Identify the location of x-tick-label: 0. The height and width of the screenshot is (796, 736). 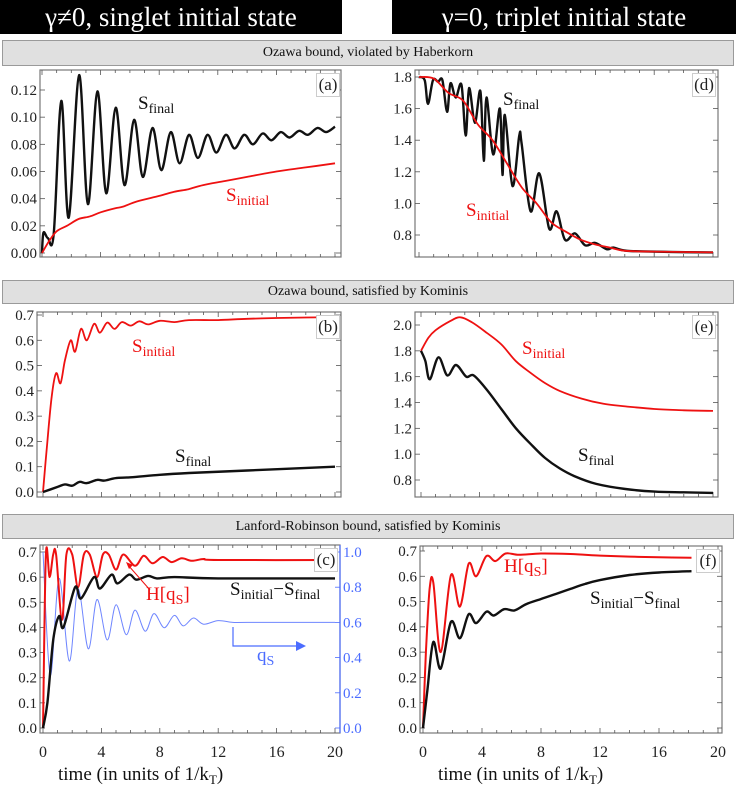
(43, 752).